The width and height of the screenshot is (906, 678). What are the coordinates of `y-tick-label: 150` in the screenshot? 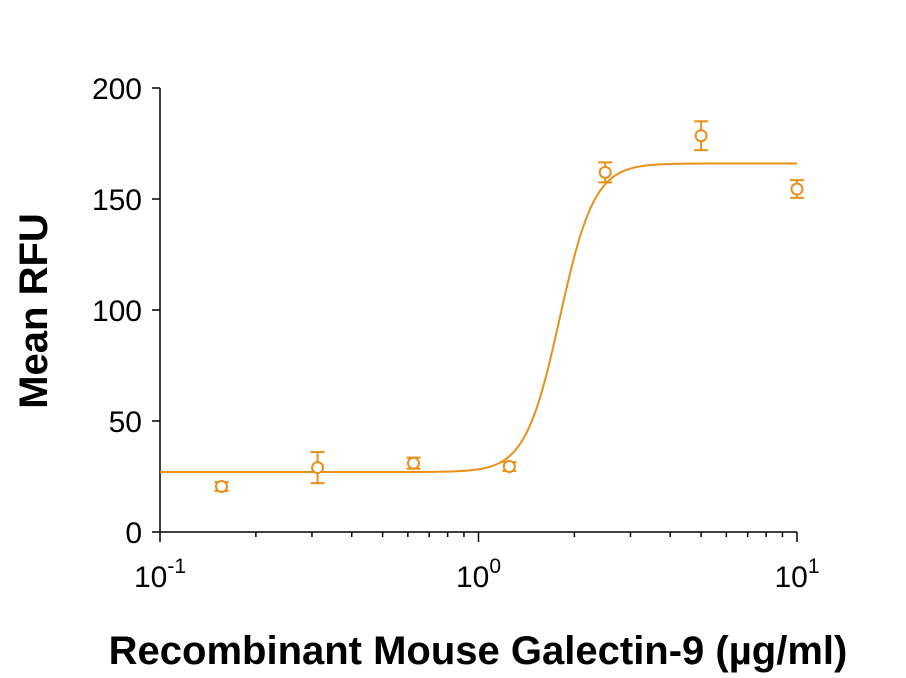 It's located at (117, 200).